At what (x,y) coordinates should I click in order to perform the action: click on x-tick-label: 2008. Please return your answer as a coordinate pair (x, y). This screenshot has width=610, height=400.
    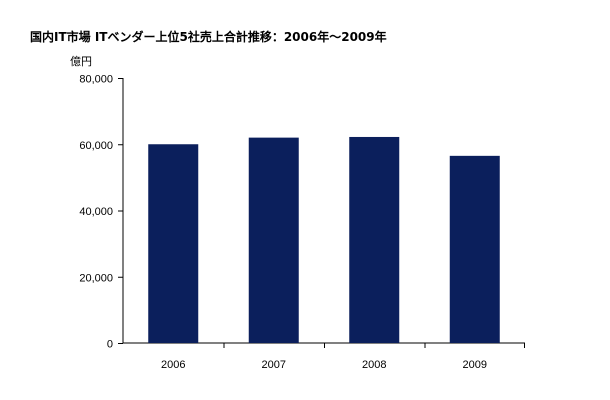
    Looking at the image, I should click on (374, 365).